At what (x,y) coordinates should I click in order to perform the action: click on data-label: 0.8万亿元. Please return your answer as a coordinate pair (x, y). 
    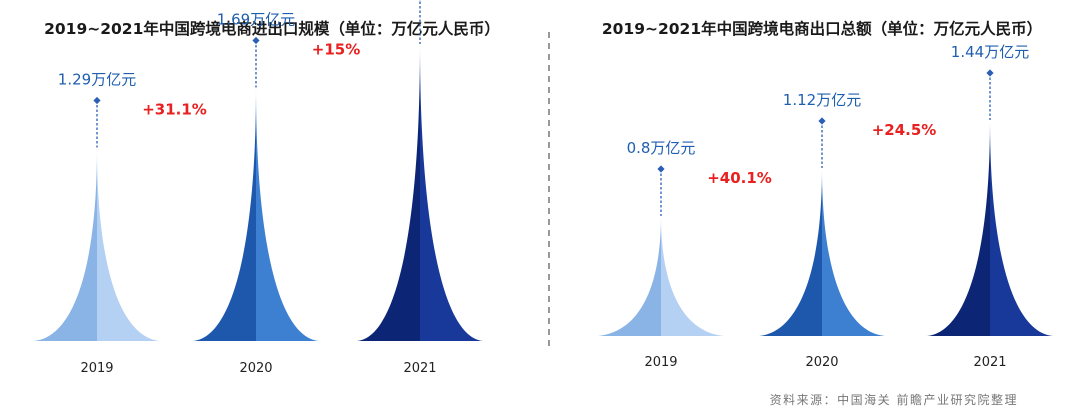
    Looking at the image, I should click on (661, 148).